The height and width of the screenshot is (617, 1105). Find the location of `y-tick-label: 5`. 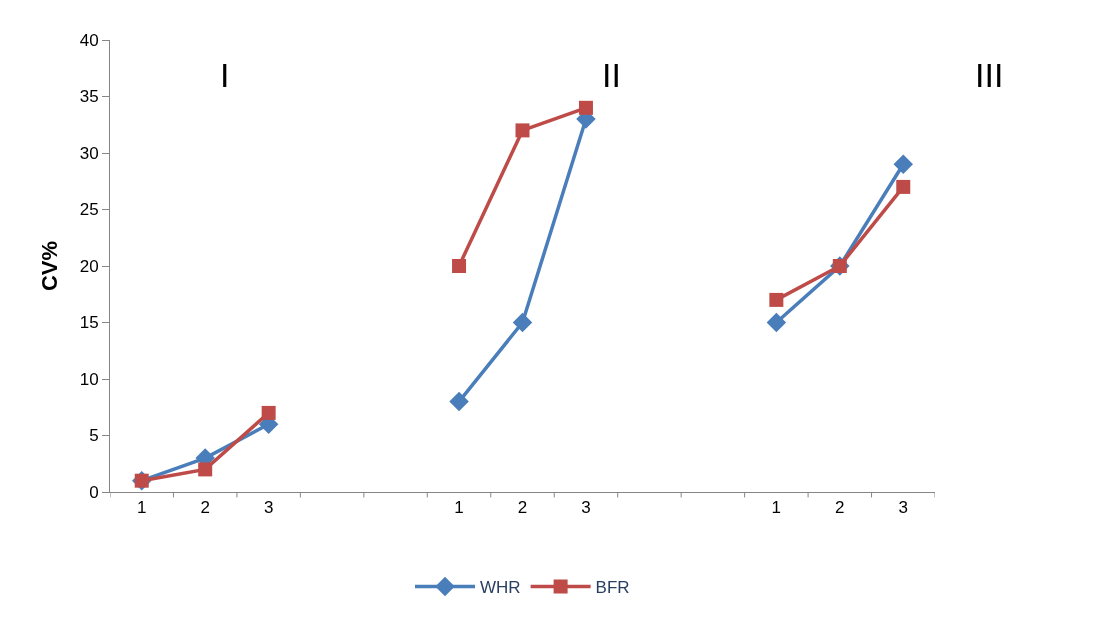

y-tick-label: 5 is located at coordinates (94, 436).